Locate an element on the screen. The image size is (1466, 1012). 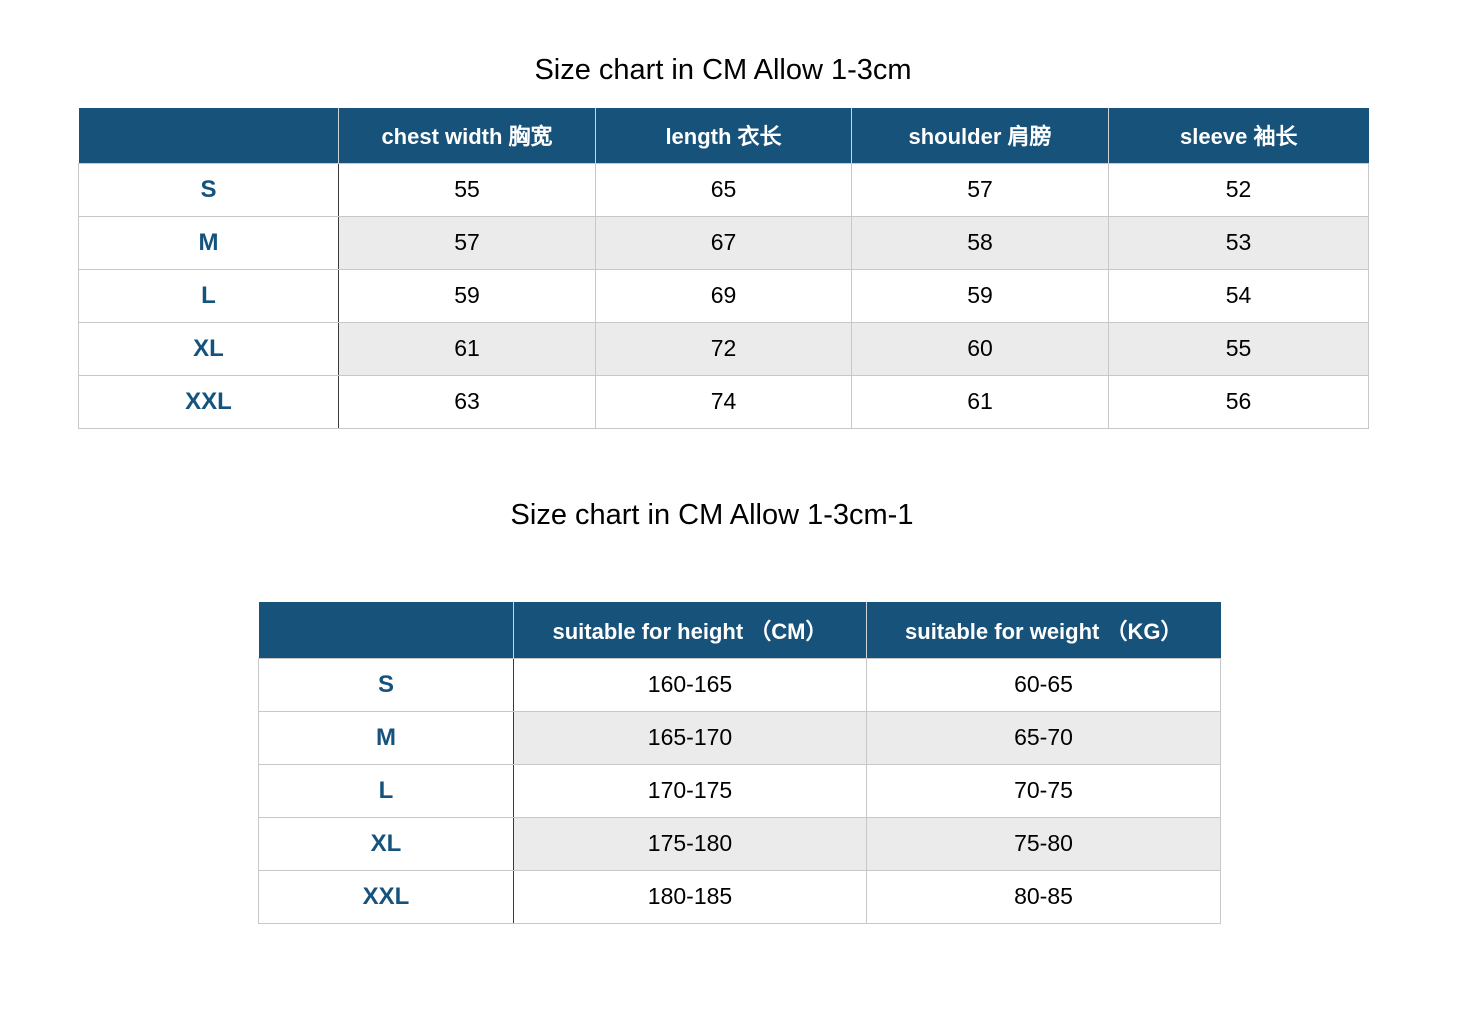
cell-xl-chest: 61 is located at coordinates (467, 348).